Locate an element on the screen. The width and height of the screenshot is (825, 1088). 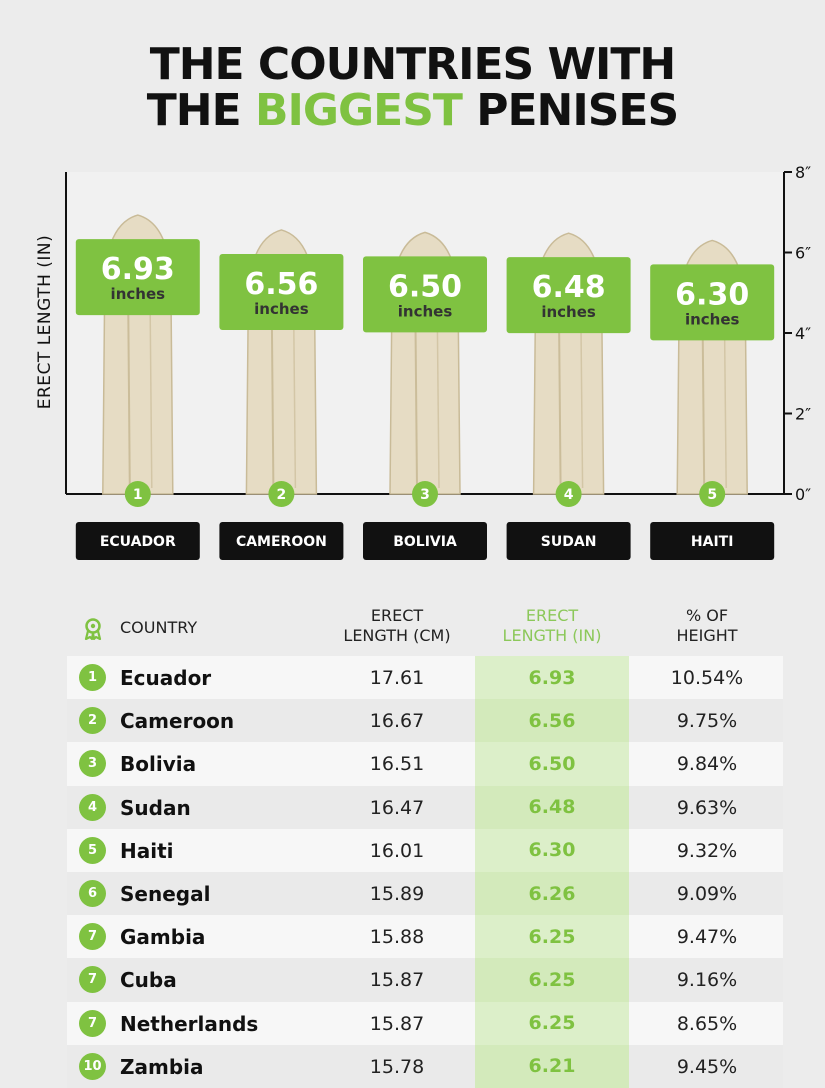
y-tick-label: 6″ is located at coordinates (803, 253).